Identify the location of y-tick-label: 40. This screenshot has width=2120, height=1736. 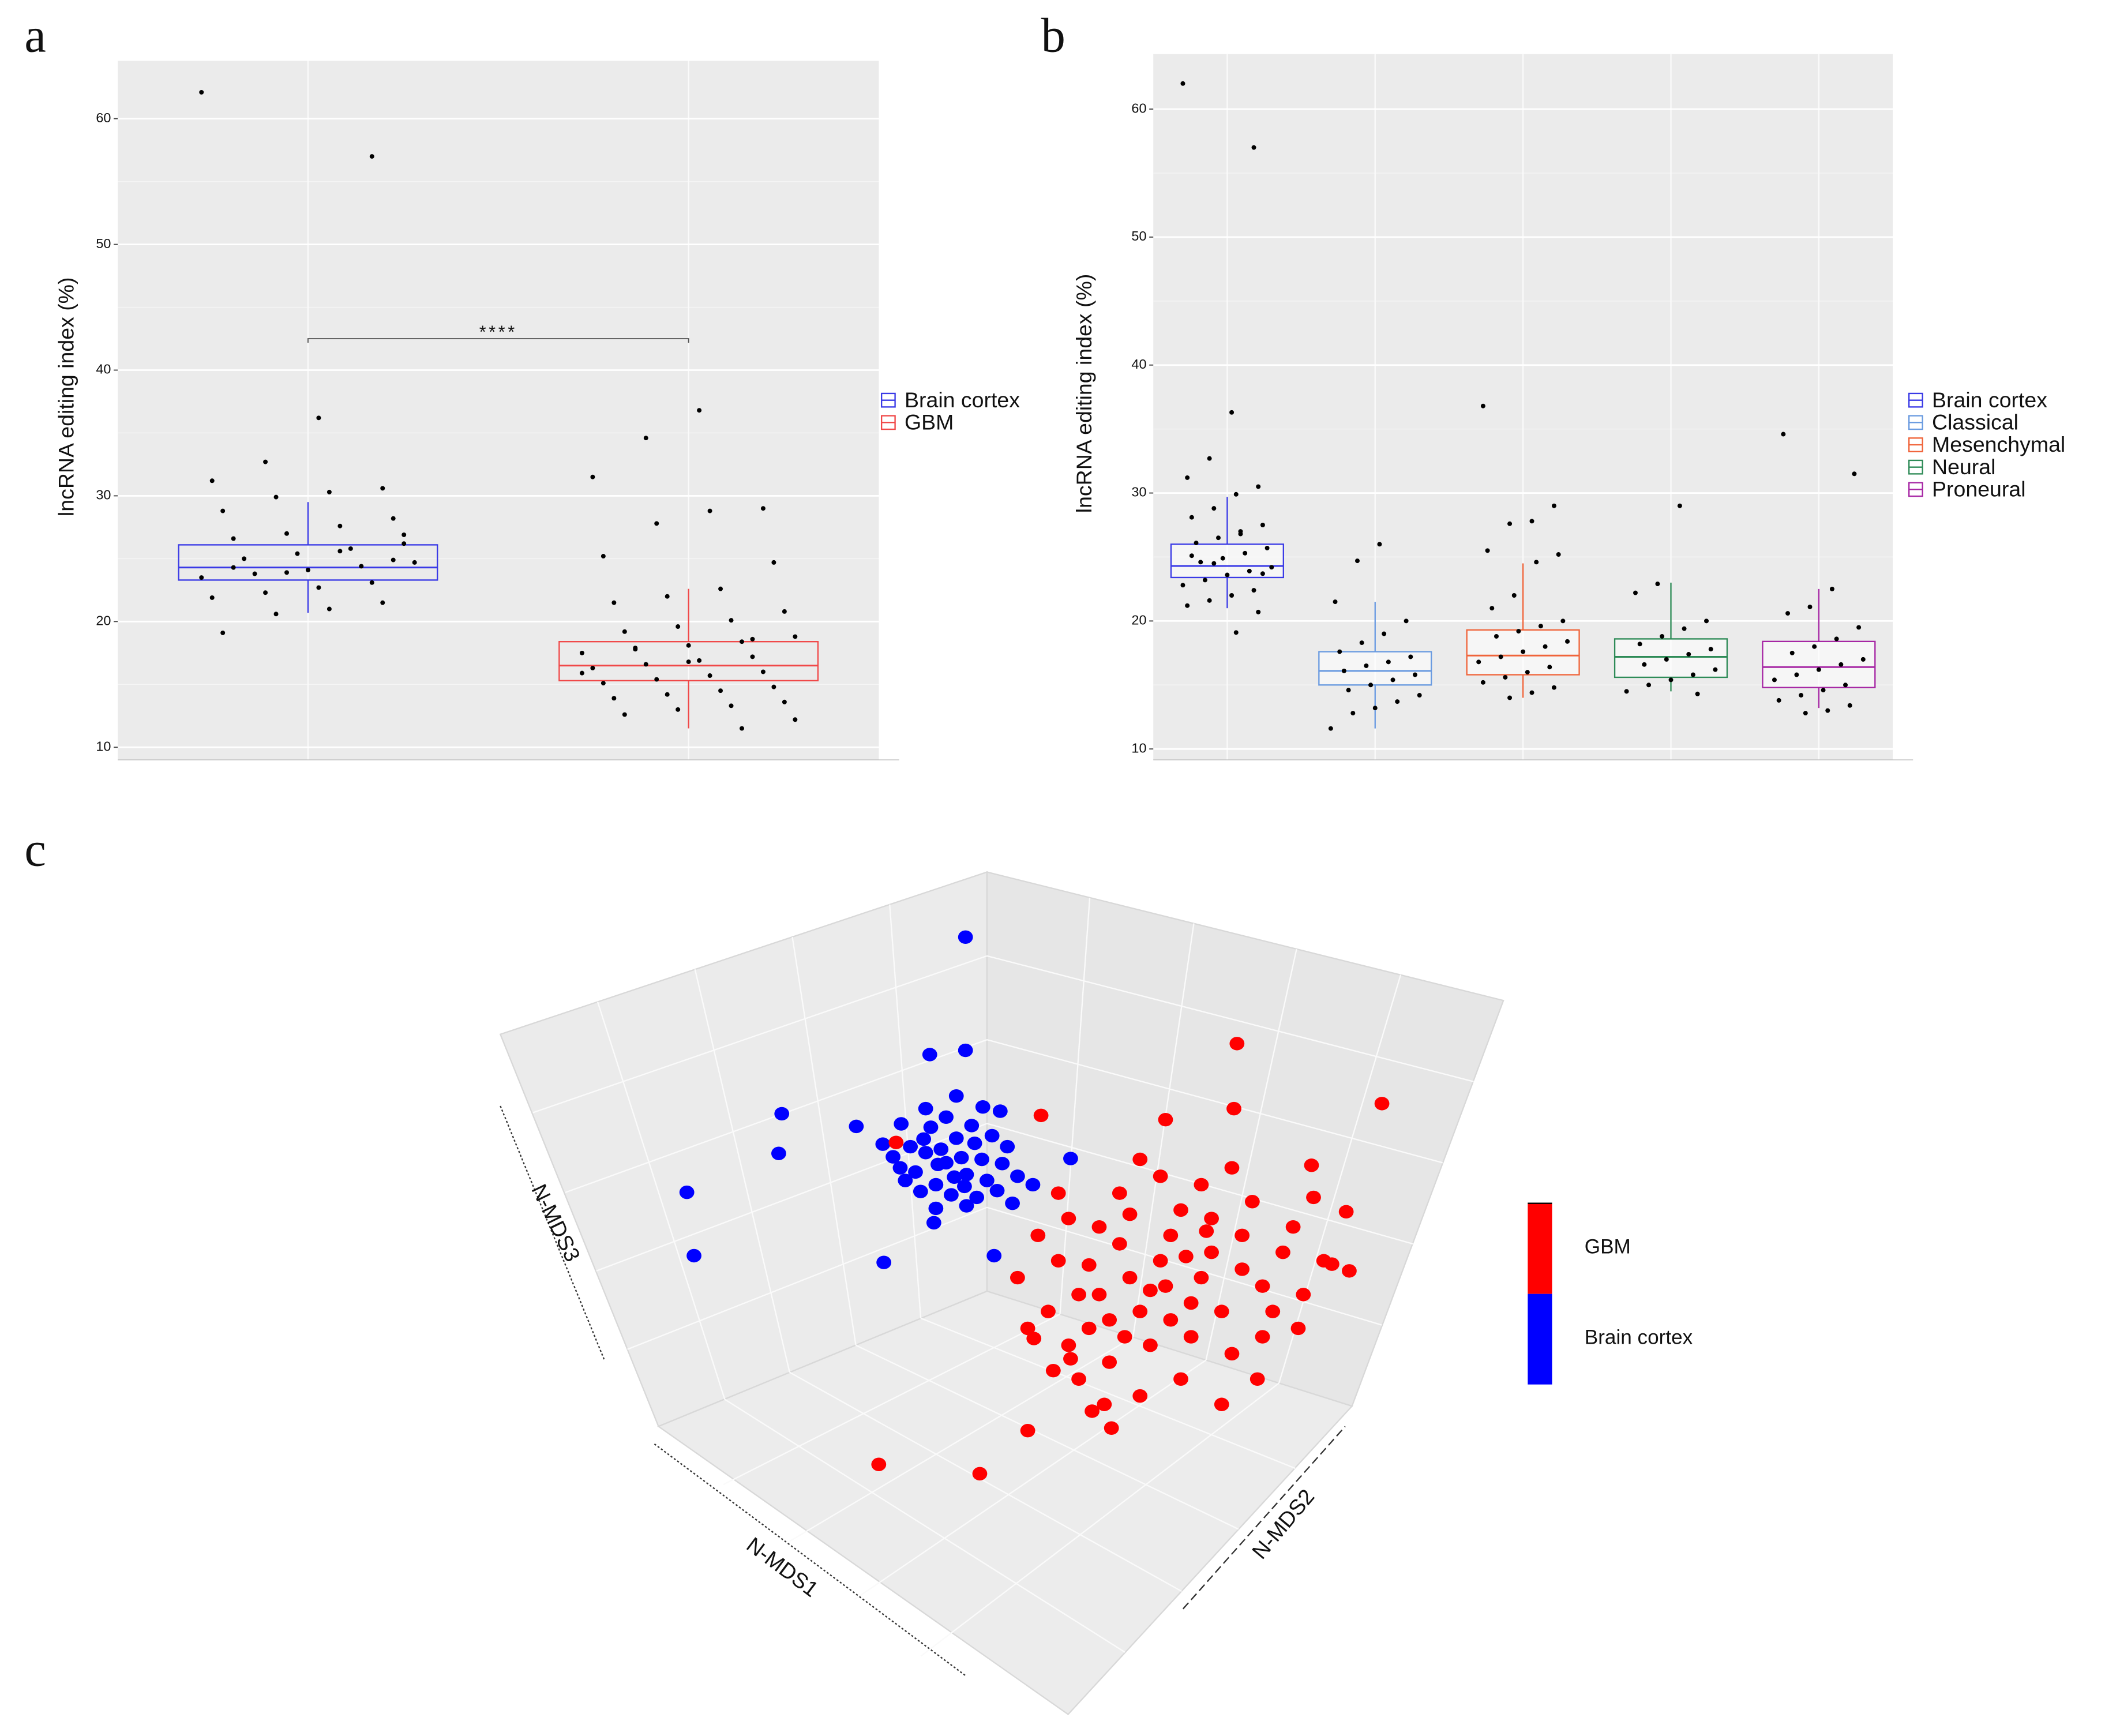
(103, 369).